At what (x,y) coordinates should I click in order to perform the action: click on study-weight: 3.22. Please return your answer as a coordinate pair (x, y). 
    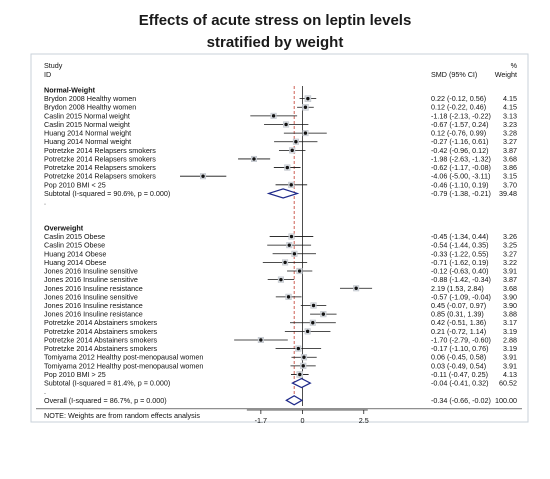
    Looking at the image, I should click on (510, 262).